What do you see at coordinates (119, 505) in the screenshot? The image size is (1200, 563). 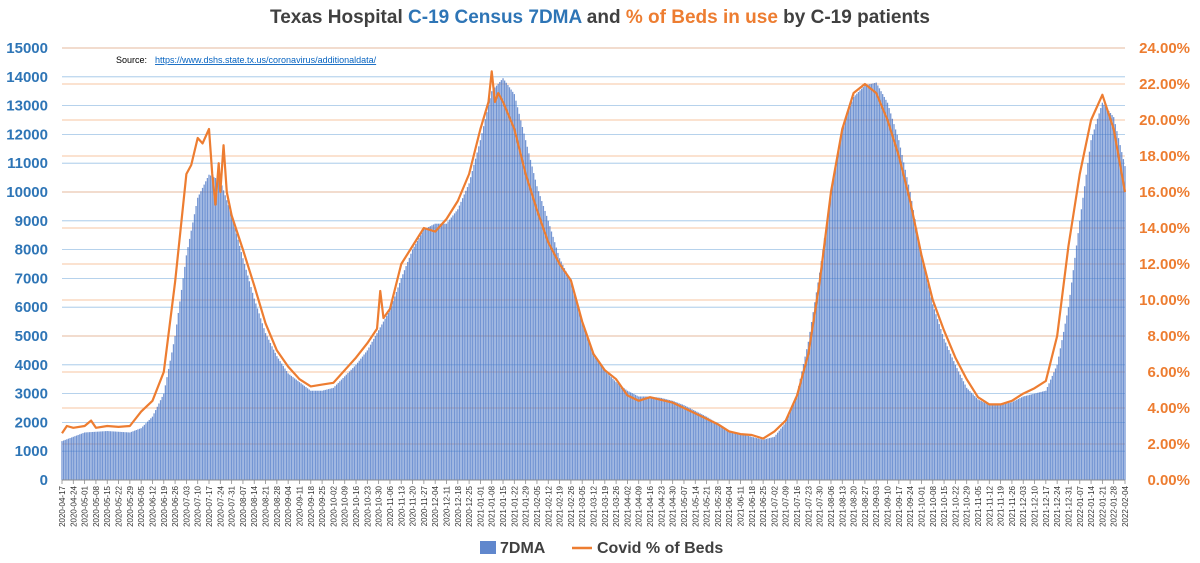 I see `x-tick-label: 2020-05-22` at bounding box center [119, 505].